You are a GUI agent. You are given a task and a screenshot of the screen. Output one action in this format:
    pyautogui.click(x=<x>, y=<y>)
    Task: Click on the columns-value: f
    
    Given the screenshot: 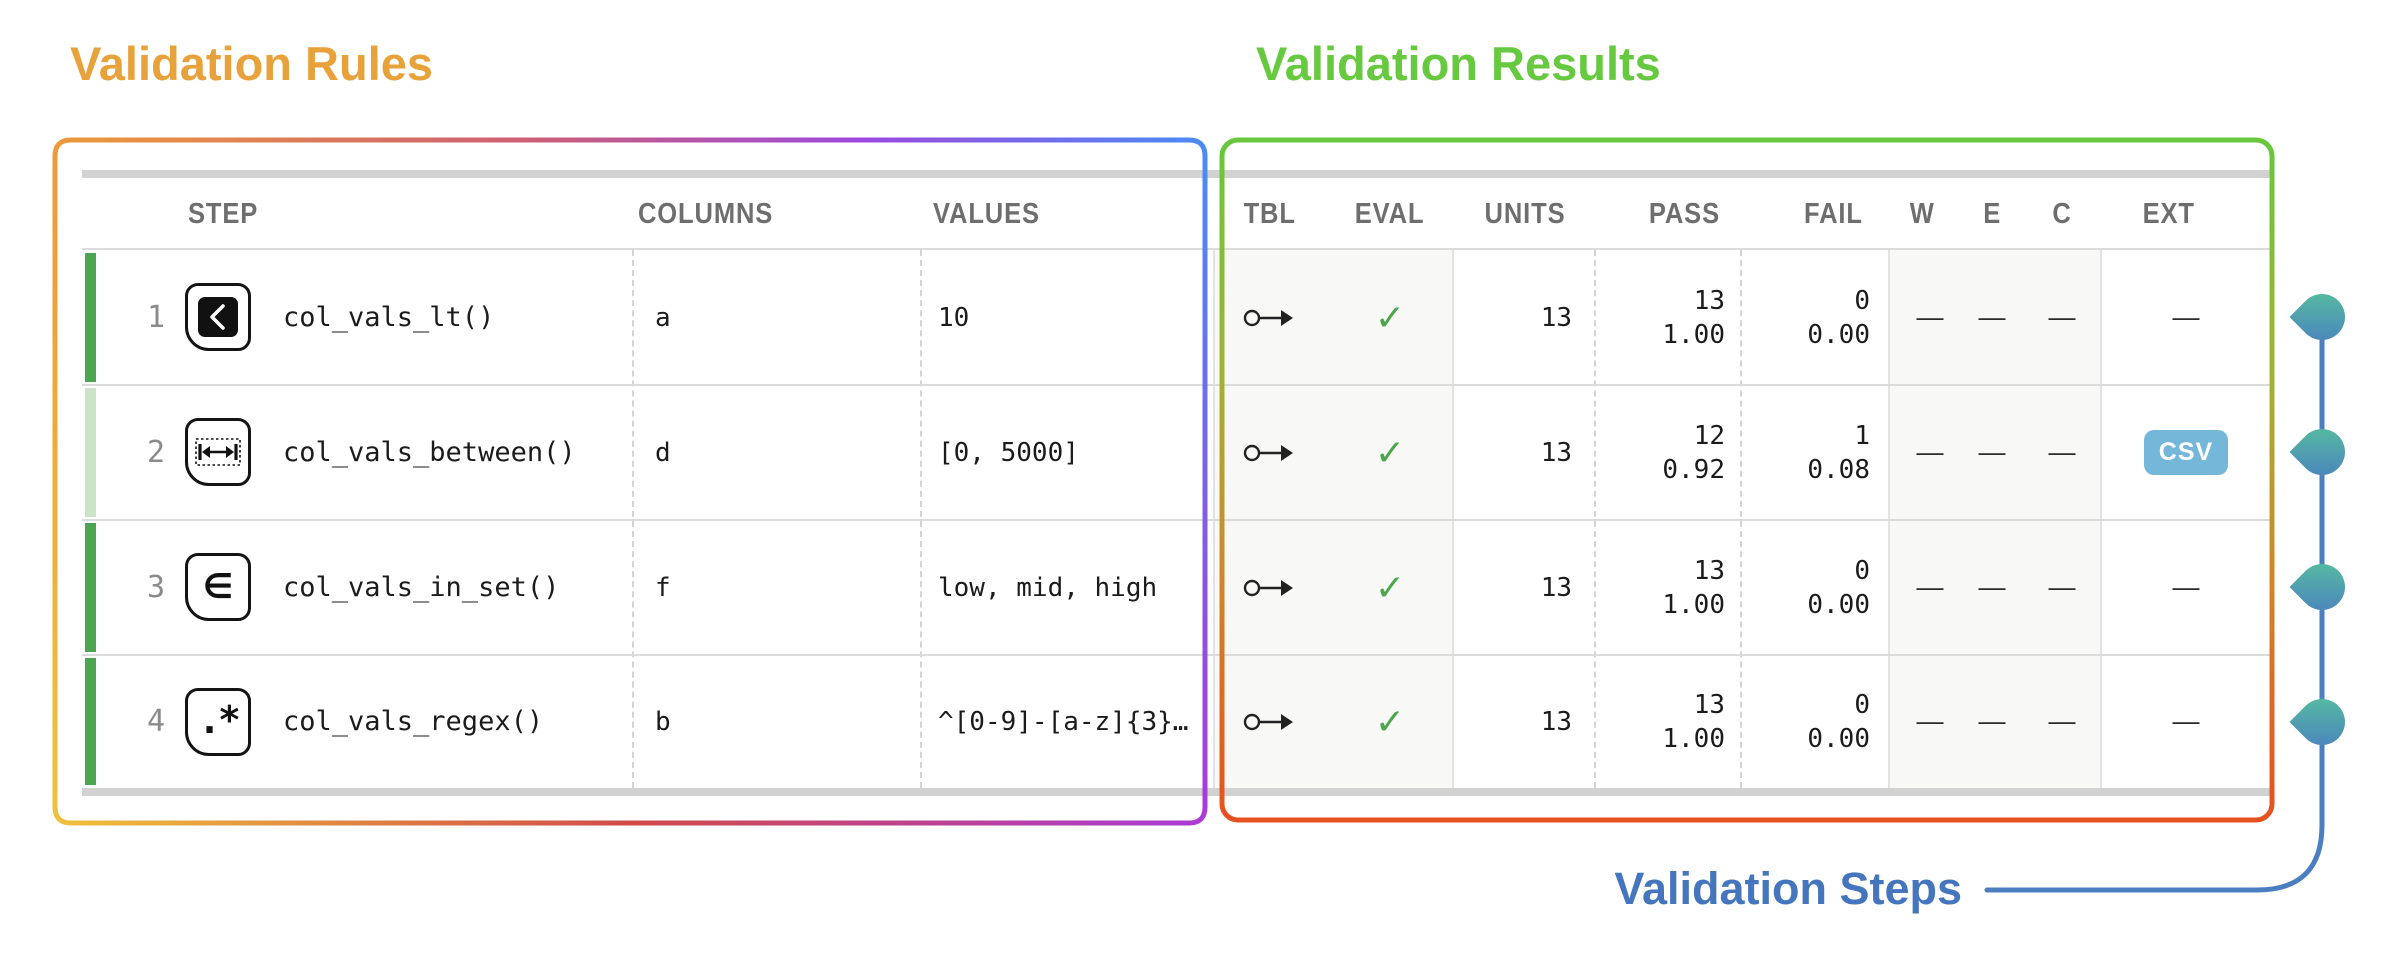 What is the action you would take?
    pyautogui.click(x=663, y=587)
    